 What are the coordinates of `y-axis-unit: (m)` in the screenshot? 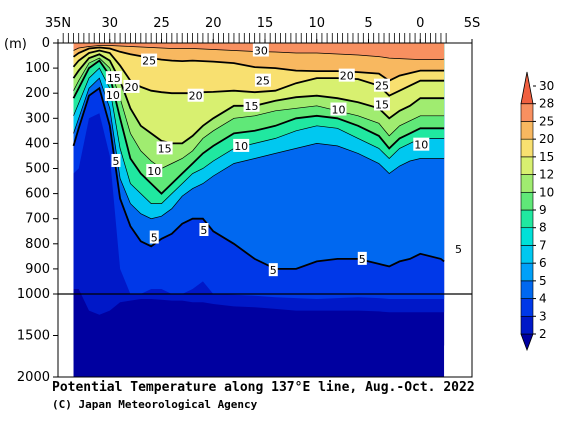 It's located at (15, 44).